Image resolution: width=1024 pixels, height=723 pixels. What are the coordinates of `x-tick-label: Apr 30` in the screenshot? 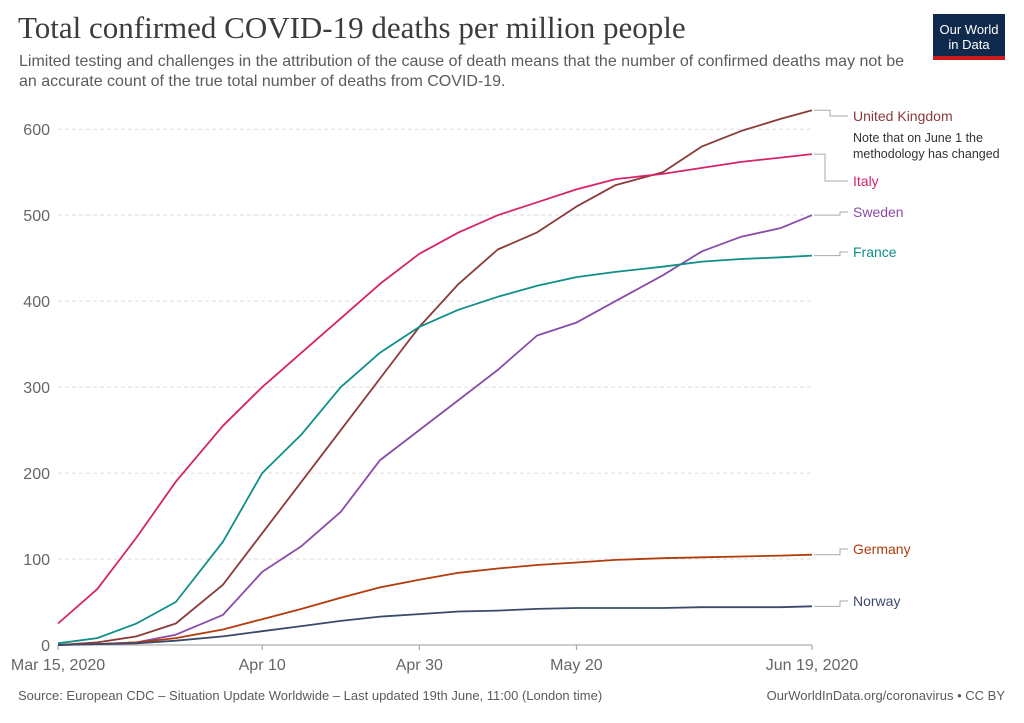 It's located at (419, 665).